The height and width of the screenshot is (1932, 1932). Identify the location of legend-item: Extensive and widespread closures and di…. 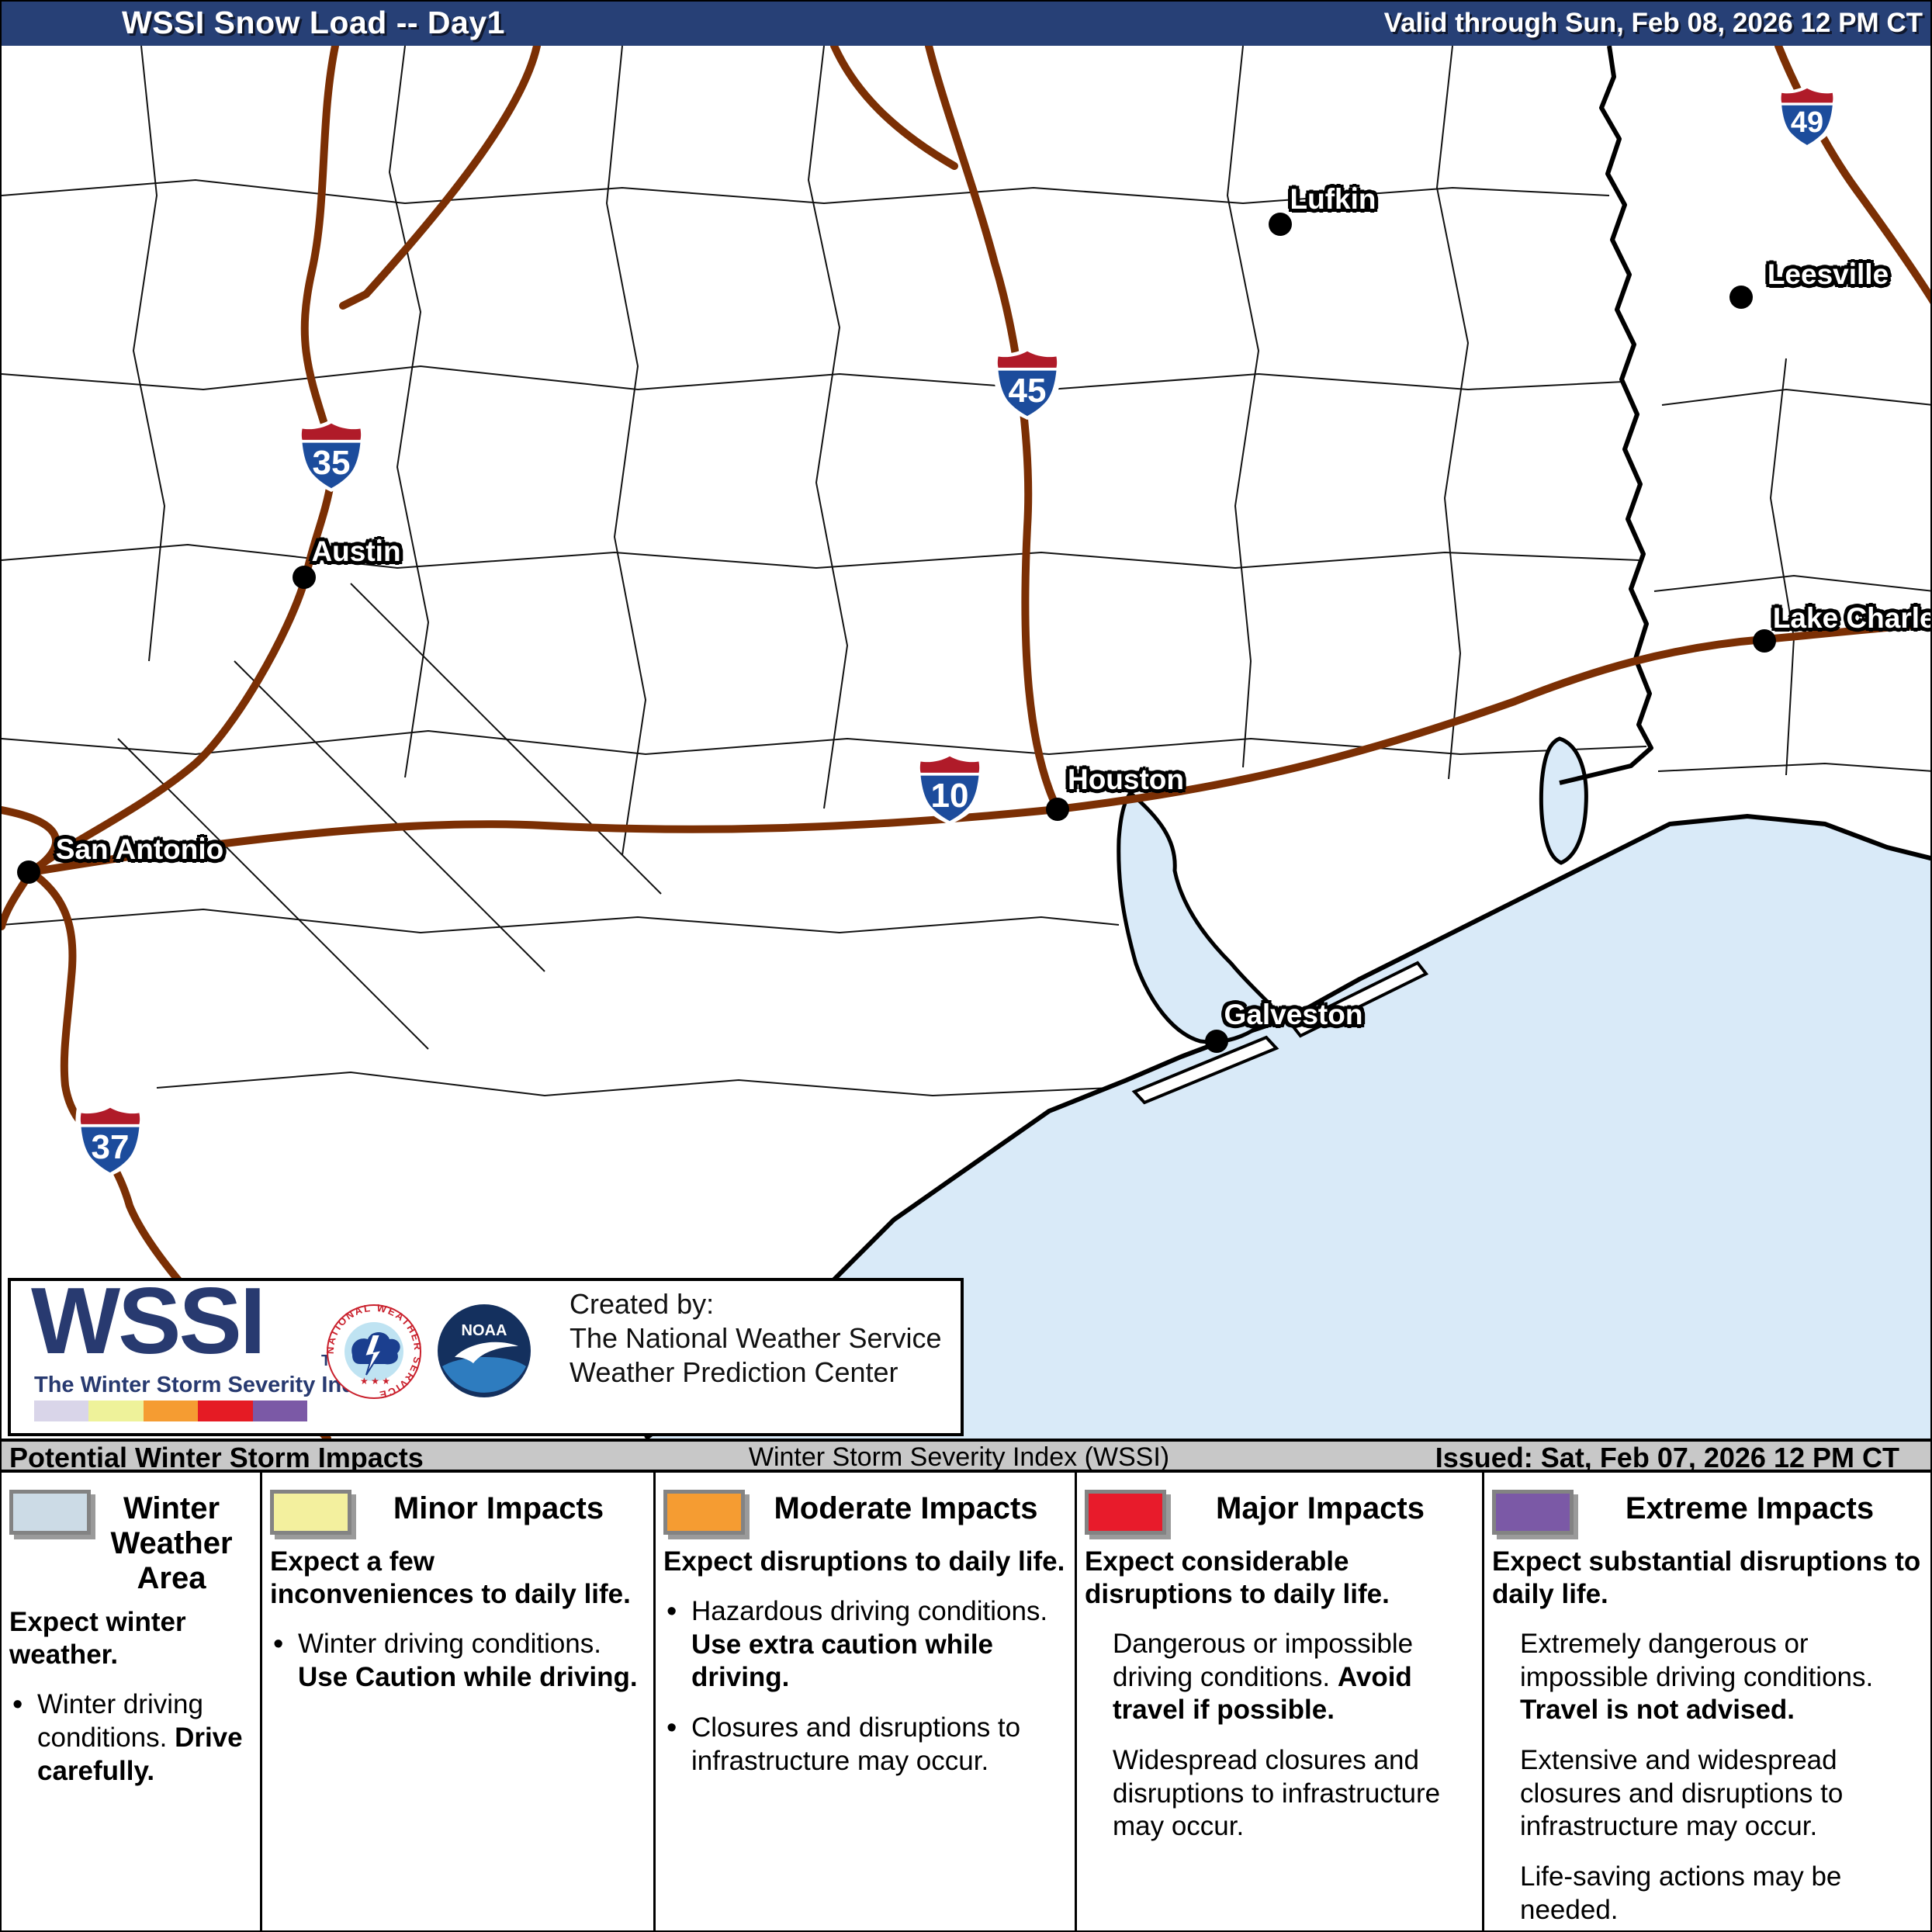
(1709, 1794).